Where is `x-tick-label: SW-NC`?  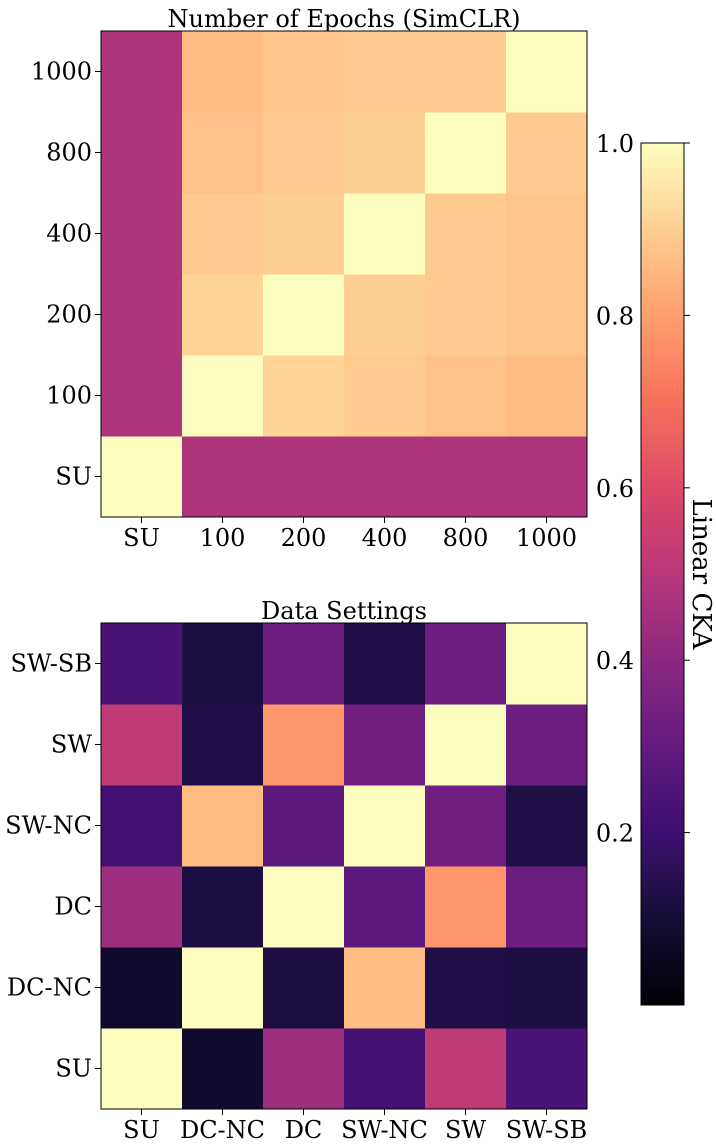
x-tick-label: SW-NC is located at coordinates (384, 1130).